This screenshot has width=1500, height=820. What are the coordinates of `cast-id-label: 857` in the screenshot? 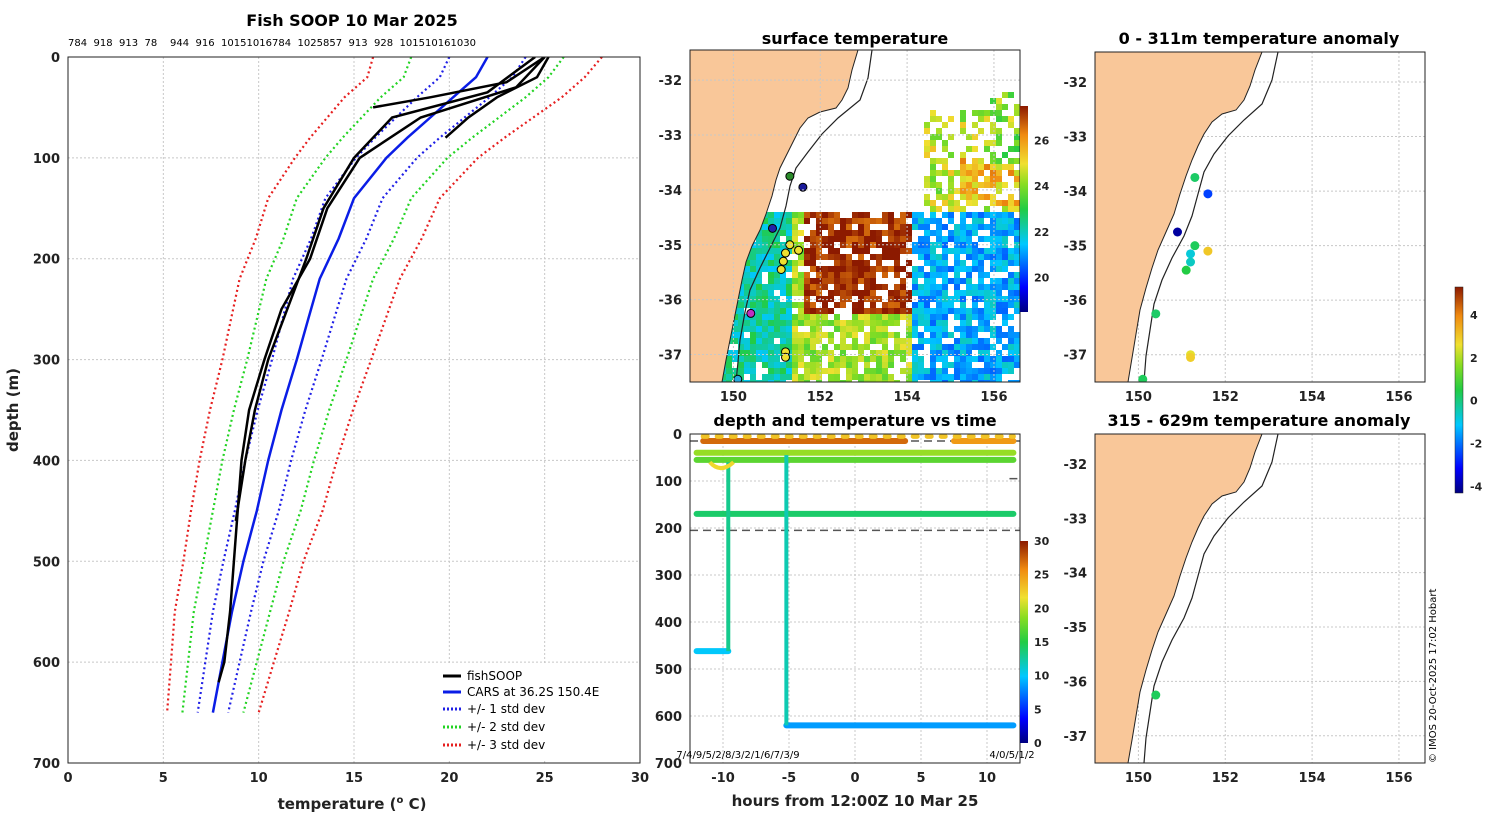 It's located at (332, 43).